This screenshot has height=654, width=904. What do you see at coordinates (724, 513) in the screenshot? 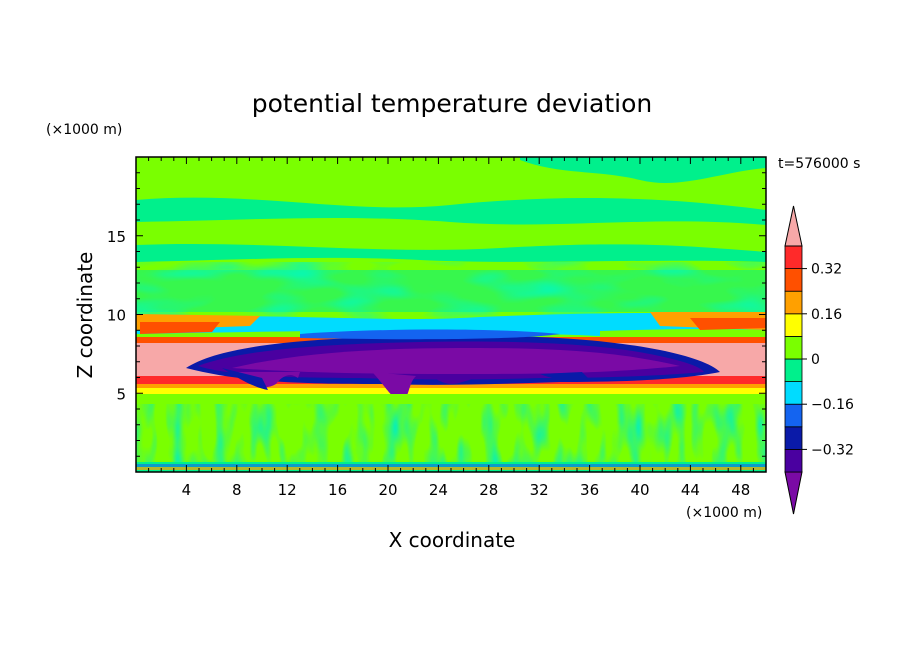
I see `x-unit-label: (×1000 m)` at bounding box center [724, 513].